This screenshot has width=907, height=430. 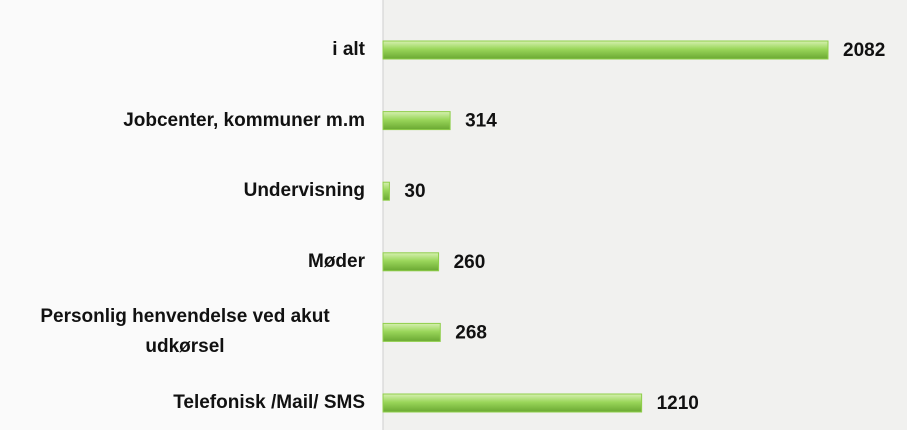 I want to click on category-label: Telefonisk /Mail/ SMS, so click(x=182, y=403).